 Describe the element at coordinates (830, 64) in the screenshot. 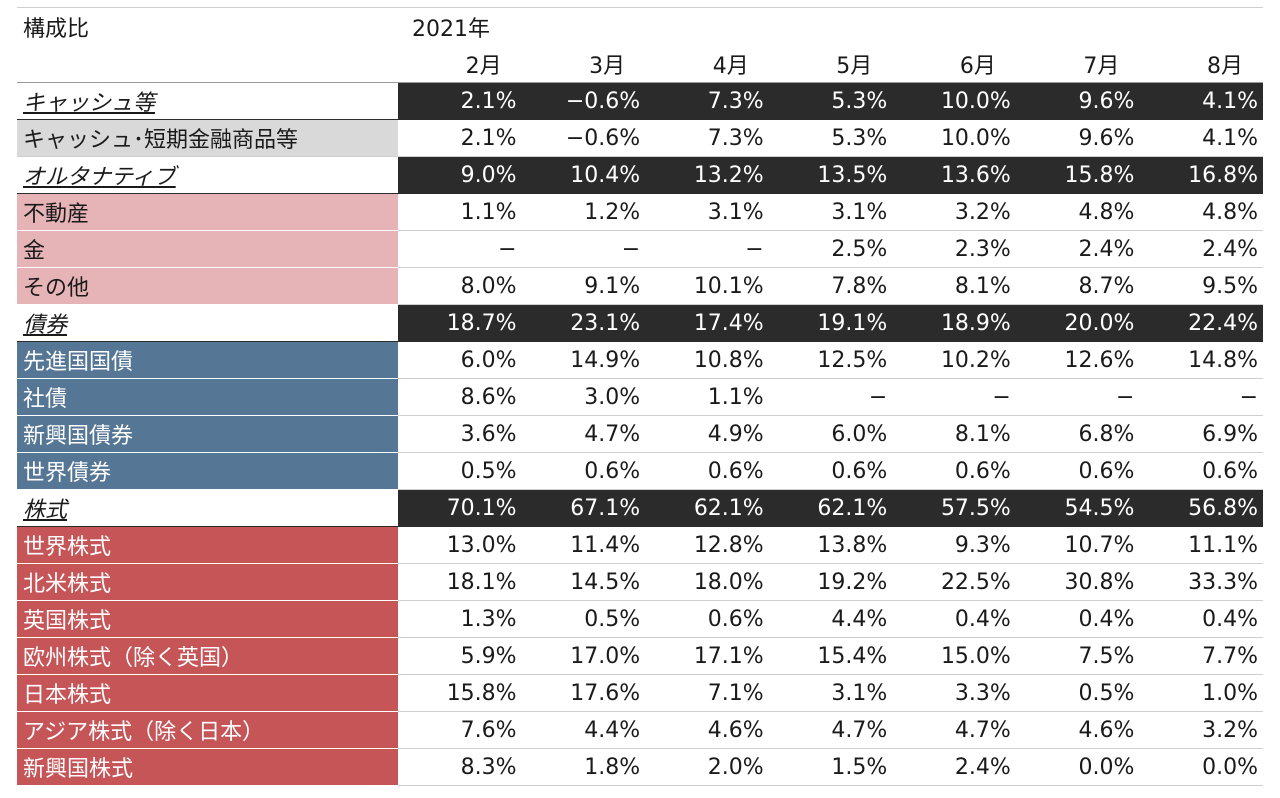

I see `month-header: 5月` at that location.